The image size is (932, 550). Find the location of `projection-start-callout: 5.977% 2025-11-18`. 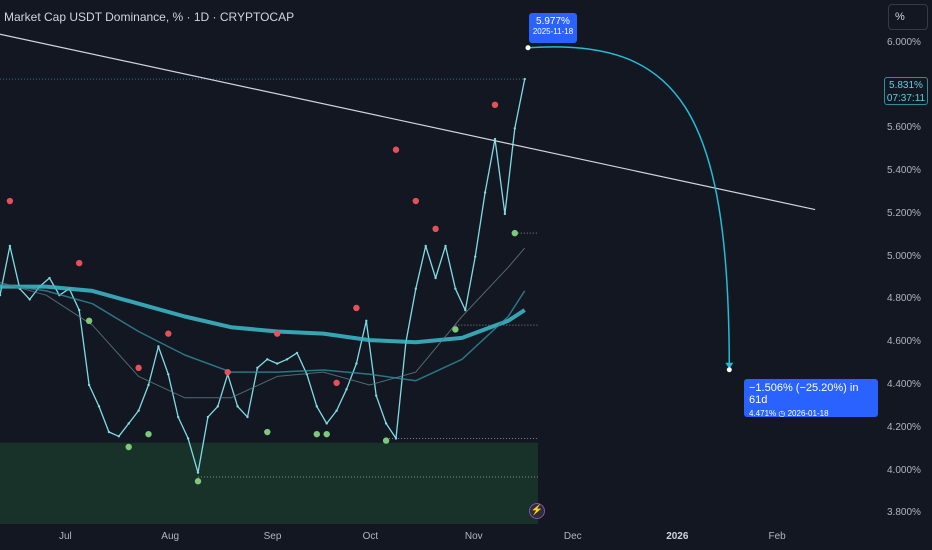

projection-start-callout: 5.977% 2025-11-18 is located at coordinates (553, 28).